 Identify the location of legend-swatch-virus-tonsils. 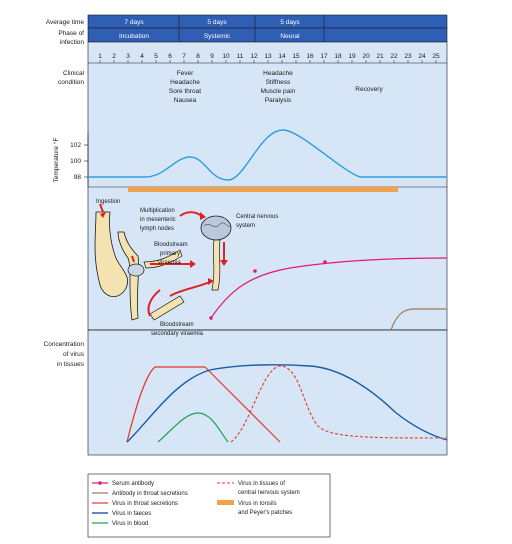
(225, 502).